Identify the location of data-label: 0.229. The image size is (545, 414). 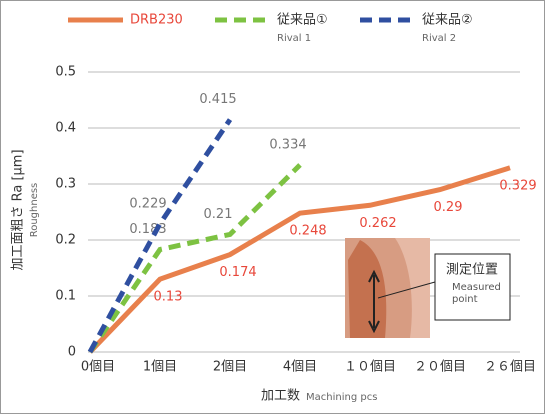
(147, 203).